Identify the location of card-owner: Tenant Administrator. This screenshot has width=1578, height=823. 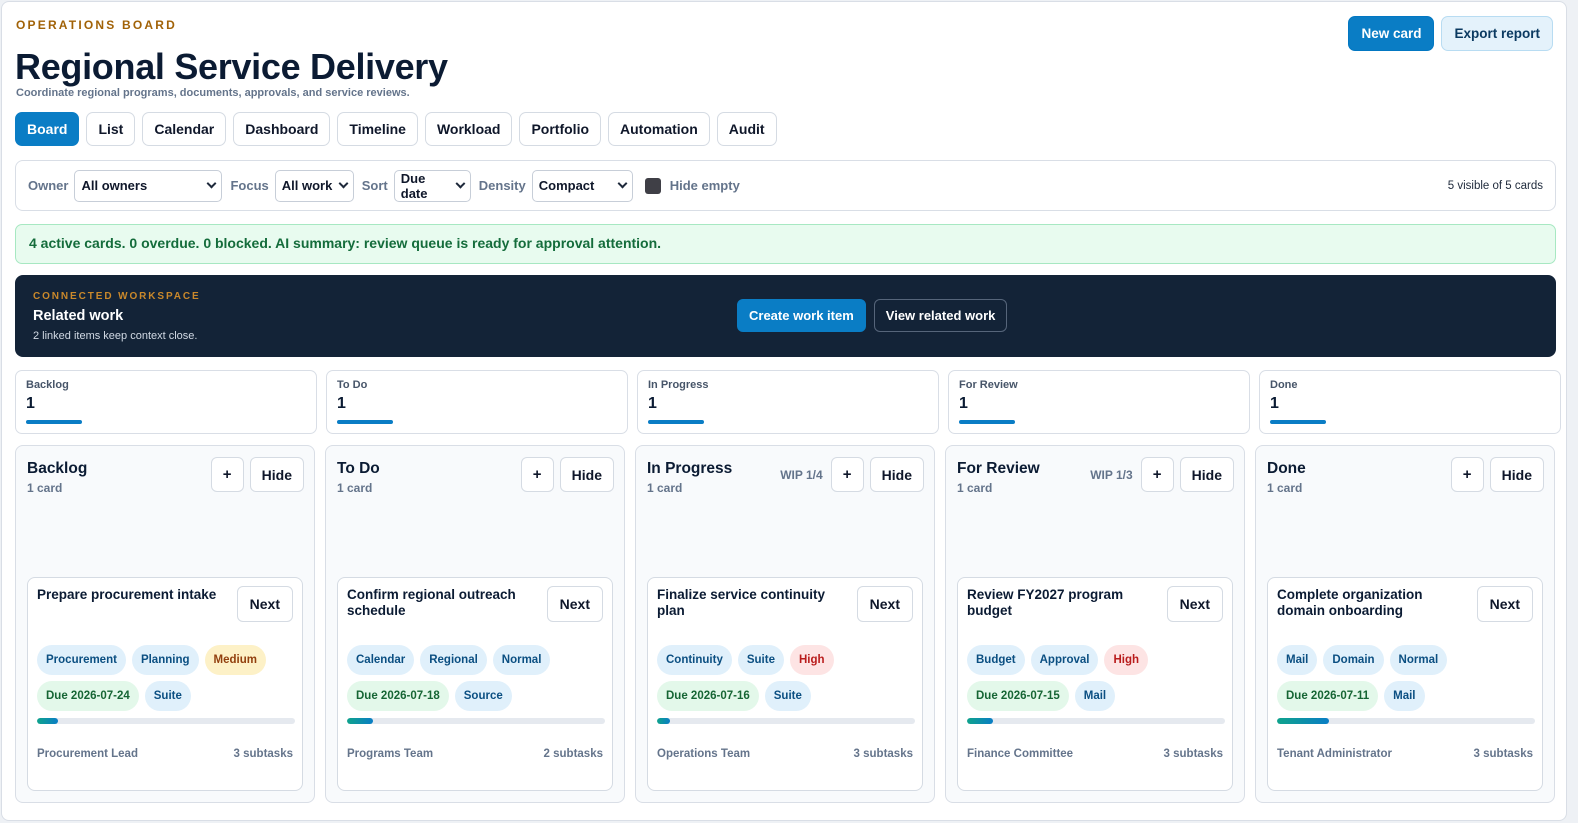
(1335, 754).